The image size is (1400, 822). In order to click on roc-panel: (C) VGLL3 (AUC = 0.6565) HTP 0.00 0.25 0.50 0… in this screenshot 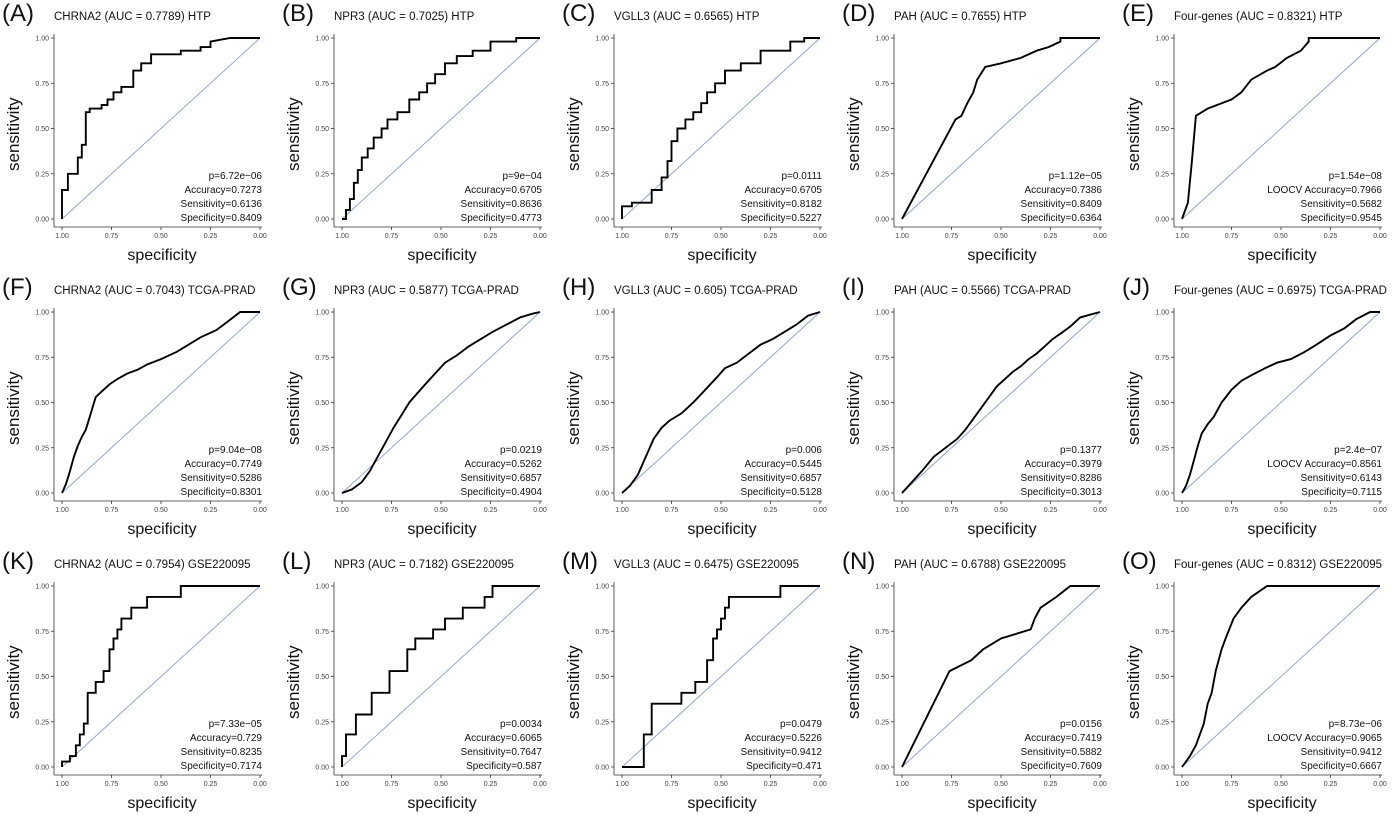, I will do `click(700, 137)`.